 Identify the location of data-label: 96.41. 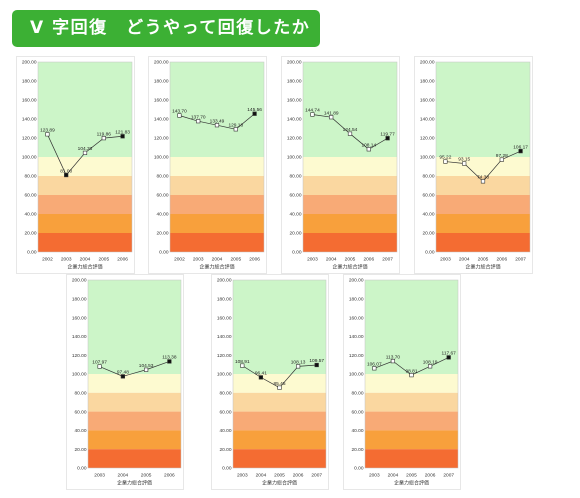
(261, 374).